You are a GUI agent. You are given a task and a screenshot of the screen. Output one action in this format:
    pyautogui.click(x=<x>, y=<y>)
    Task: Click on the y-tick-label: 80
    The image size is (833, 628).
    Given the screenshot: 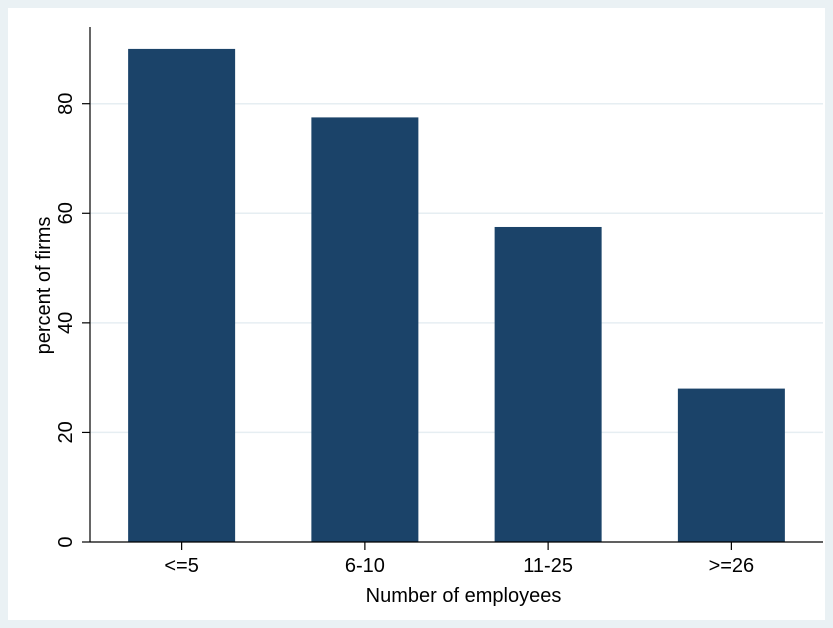 What is the action you would take?
    pyautogui.click(x=66, y=104)
    